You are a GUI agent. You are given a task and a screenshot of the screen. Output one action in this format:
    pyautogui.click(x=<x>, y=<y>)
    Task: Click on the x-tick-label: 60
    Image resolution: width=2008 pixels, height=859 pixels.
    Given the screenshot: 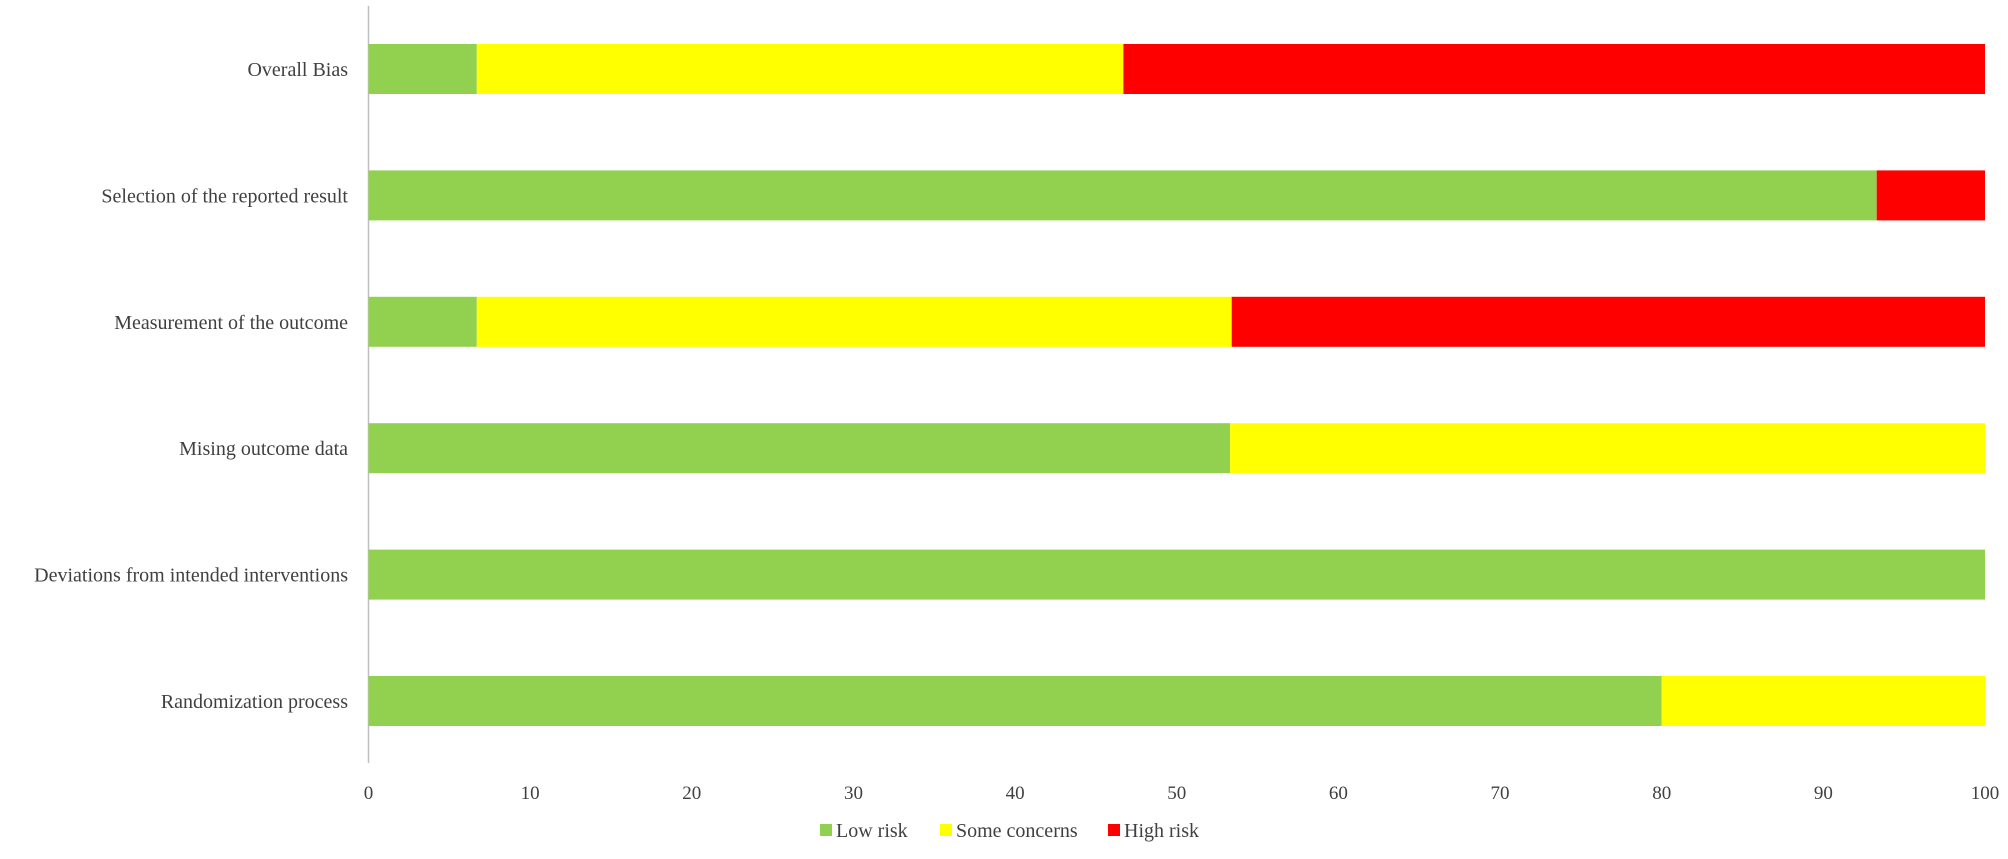 What is the action you would take?
    pyautogui.click(x=1338, y=793)
    